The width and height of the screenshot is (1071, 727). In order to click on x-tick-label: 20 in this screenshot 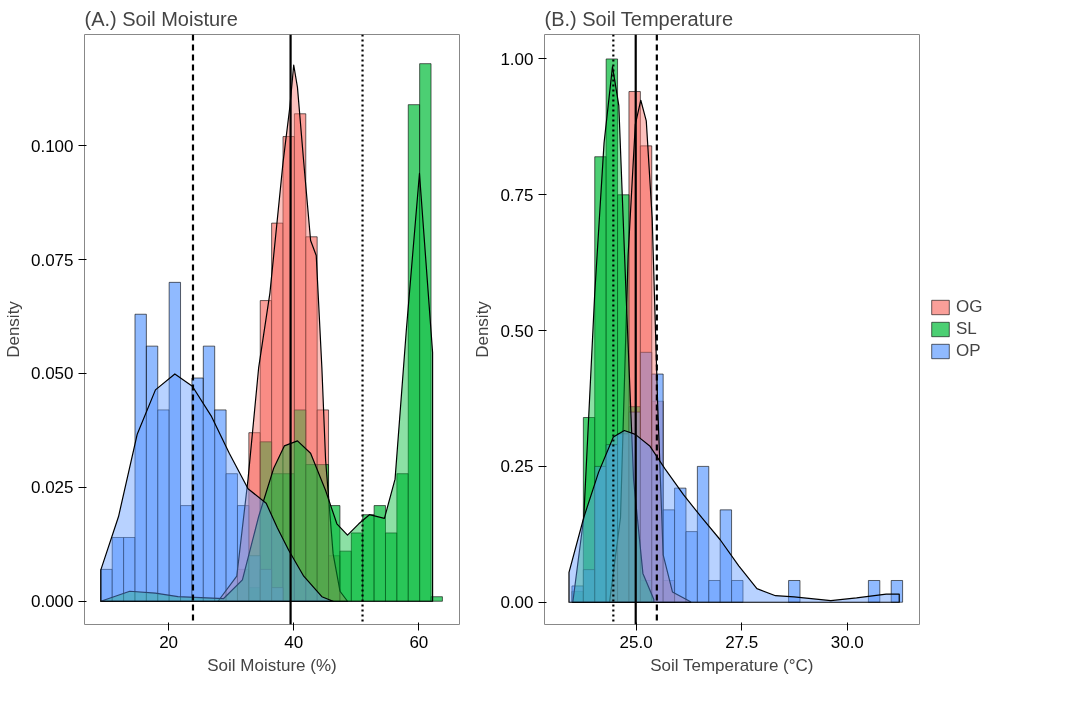, I will do `click(169, 642)`.